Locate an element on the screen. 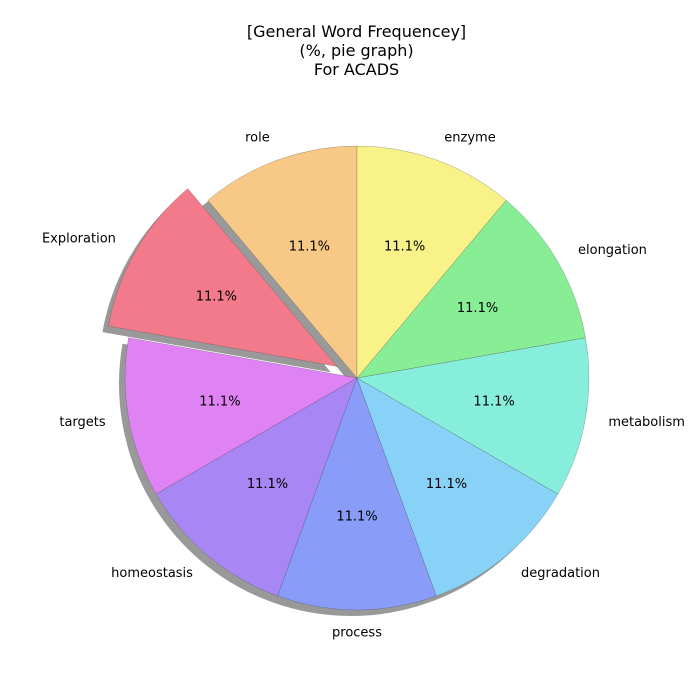 This screenshot has width=700, height=700. chart-subtitle-2: For ACADS is located at coordinates (356, 69).